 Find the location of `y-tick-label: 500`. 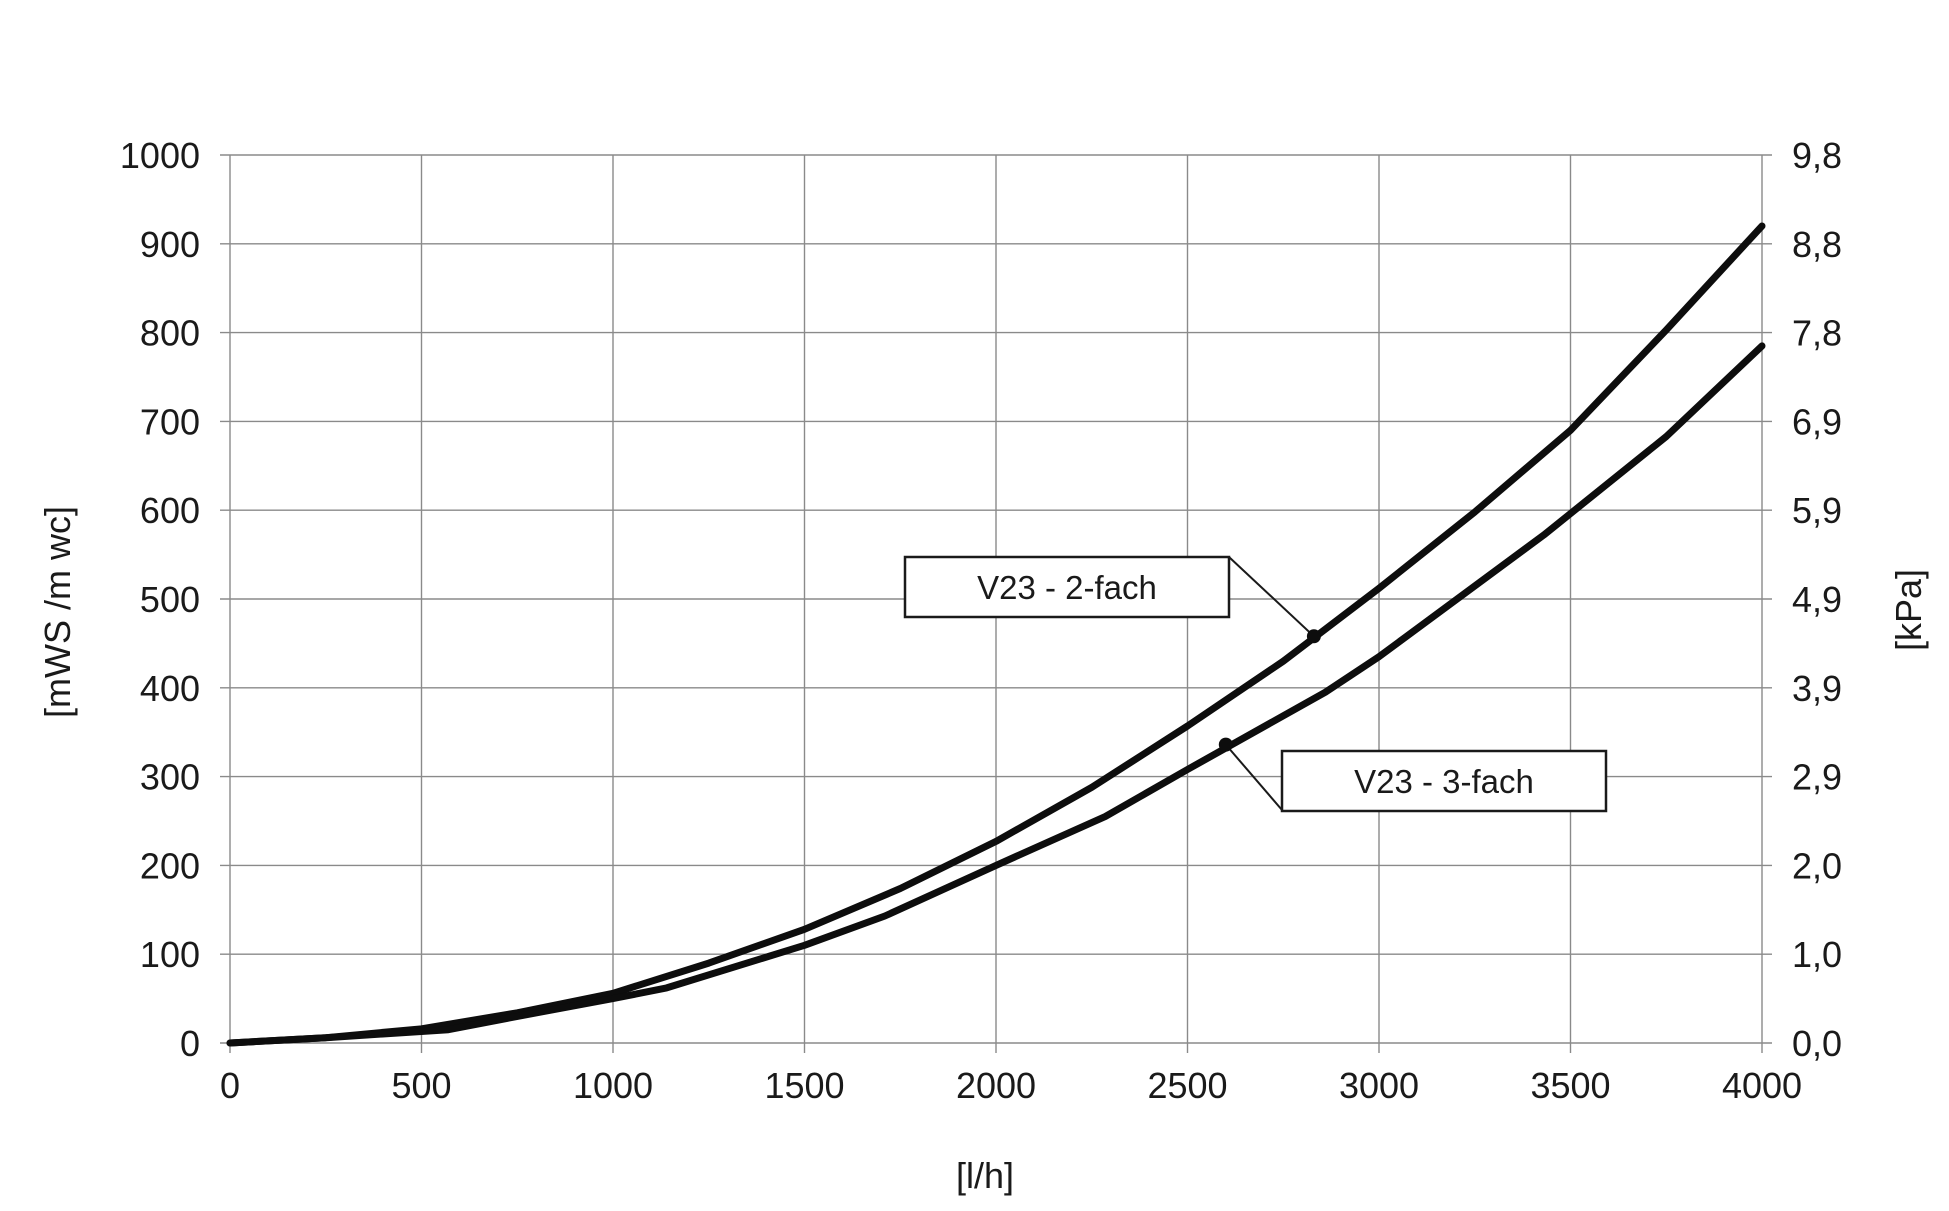

y-tick-label: 500 is located at coordinates (170, 599).